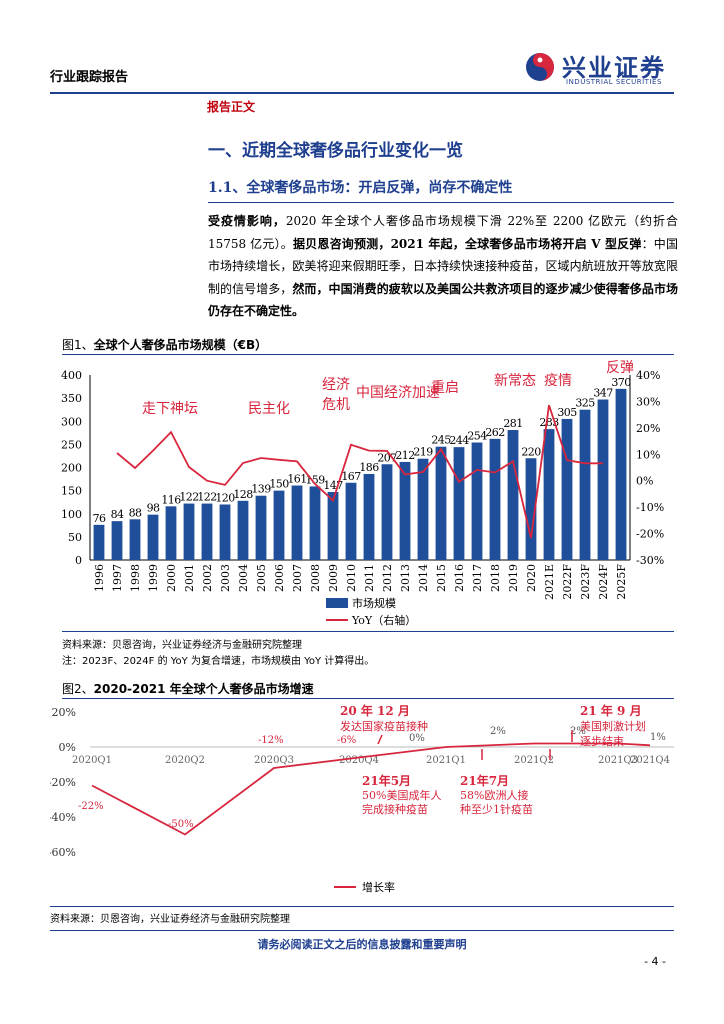  I want to click on period-annotation: 中国经济加速, so click(398, 393).